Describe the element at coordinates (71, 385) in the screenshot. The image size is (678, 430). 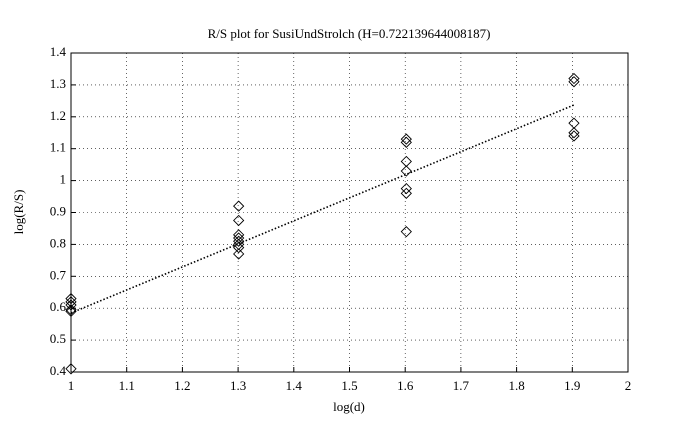
I see `x-tick-label: 1` at that location.